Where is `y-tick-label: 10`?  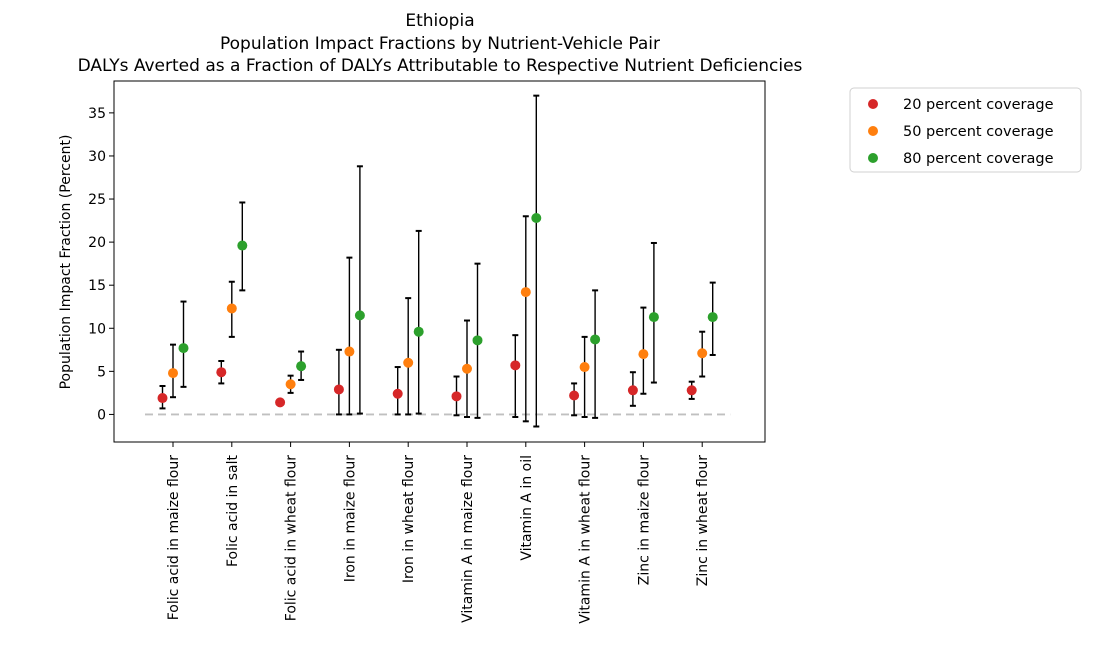 y-tick-label: 10 is located at coordinates (97, 329).